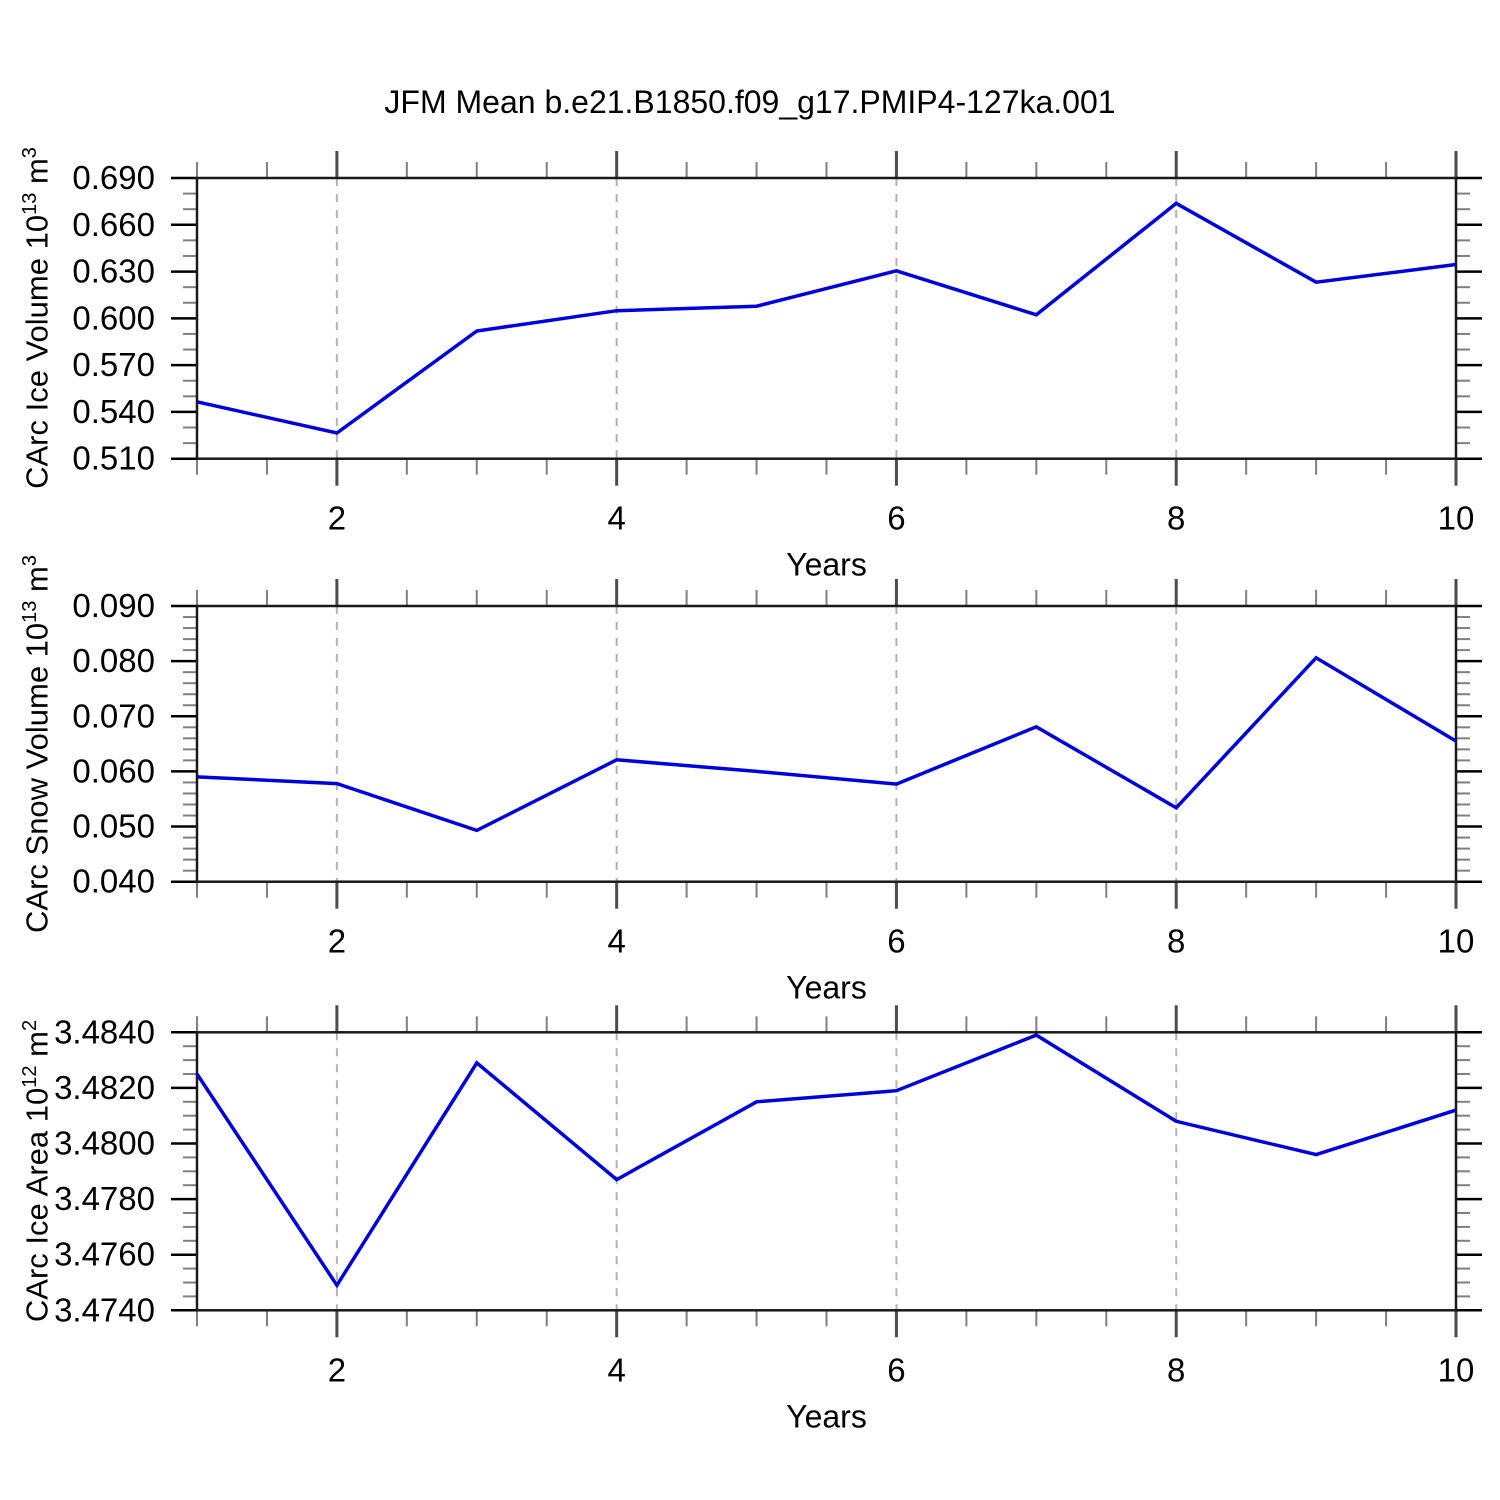  What do you see at coordinates (113, 271) in the screenshot?
I see `y-tick-label: 0.630` at bounding box center [113, 271].